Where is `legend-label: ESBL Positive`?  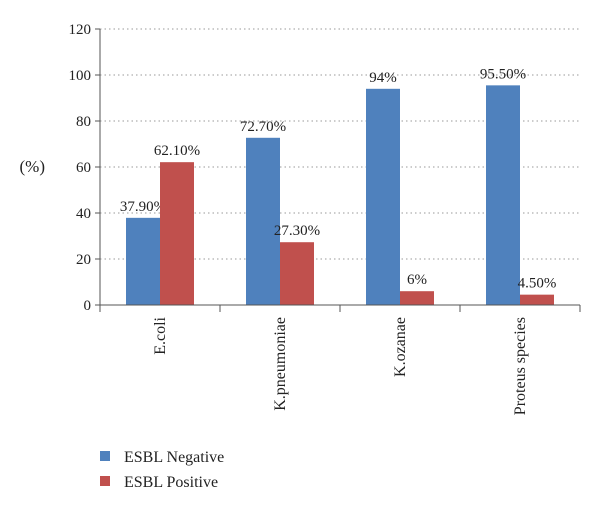 legend-label: ESBL Positive is located at coordinates (171, 482).